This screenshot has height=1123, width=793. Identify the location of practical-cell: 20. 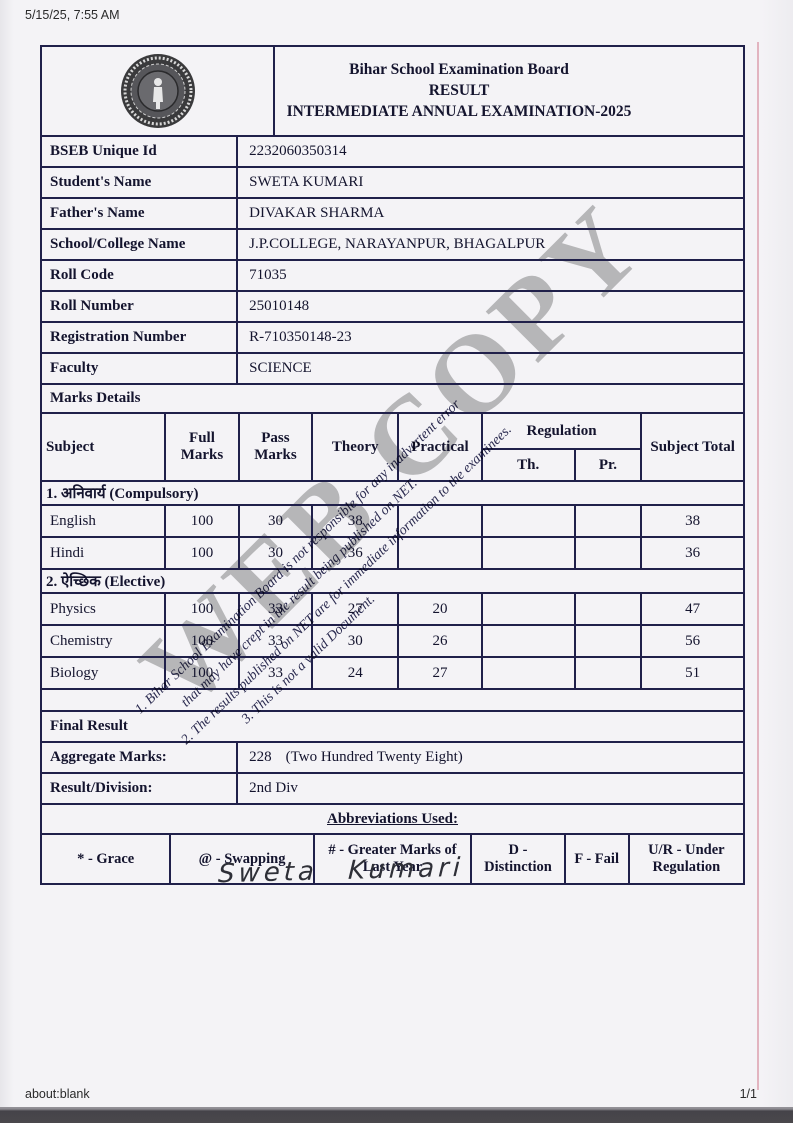
(440, 609).